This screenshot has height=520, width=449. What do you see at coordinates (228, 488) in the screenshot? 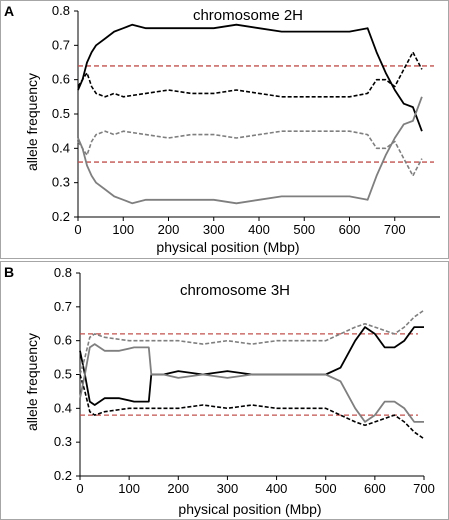
I see `panel-b-x-tick-label: 300` at bounding box center [228, 488].